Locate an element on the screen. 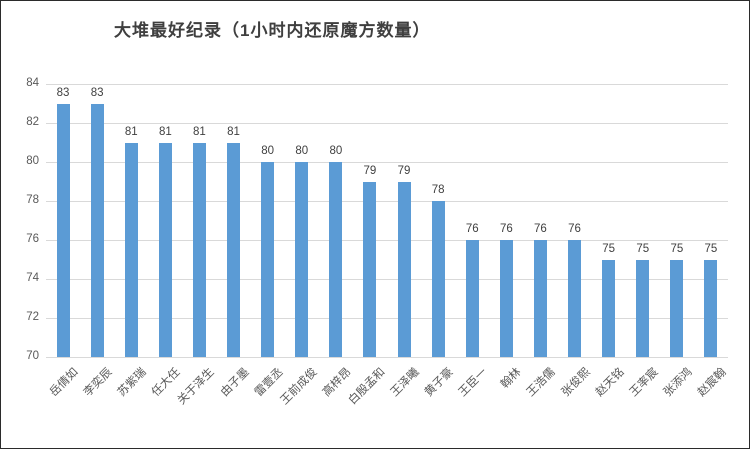  x-category-label: 由子墨 is located at coordinates (235, 383).